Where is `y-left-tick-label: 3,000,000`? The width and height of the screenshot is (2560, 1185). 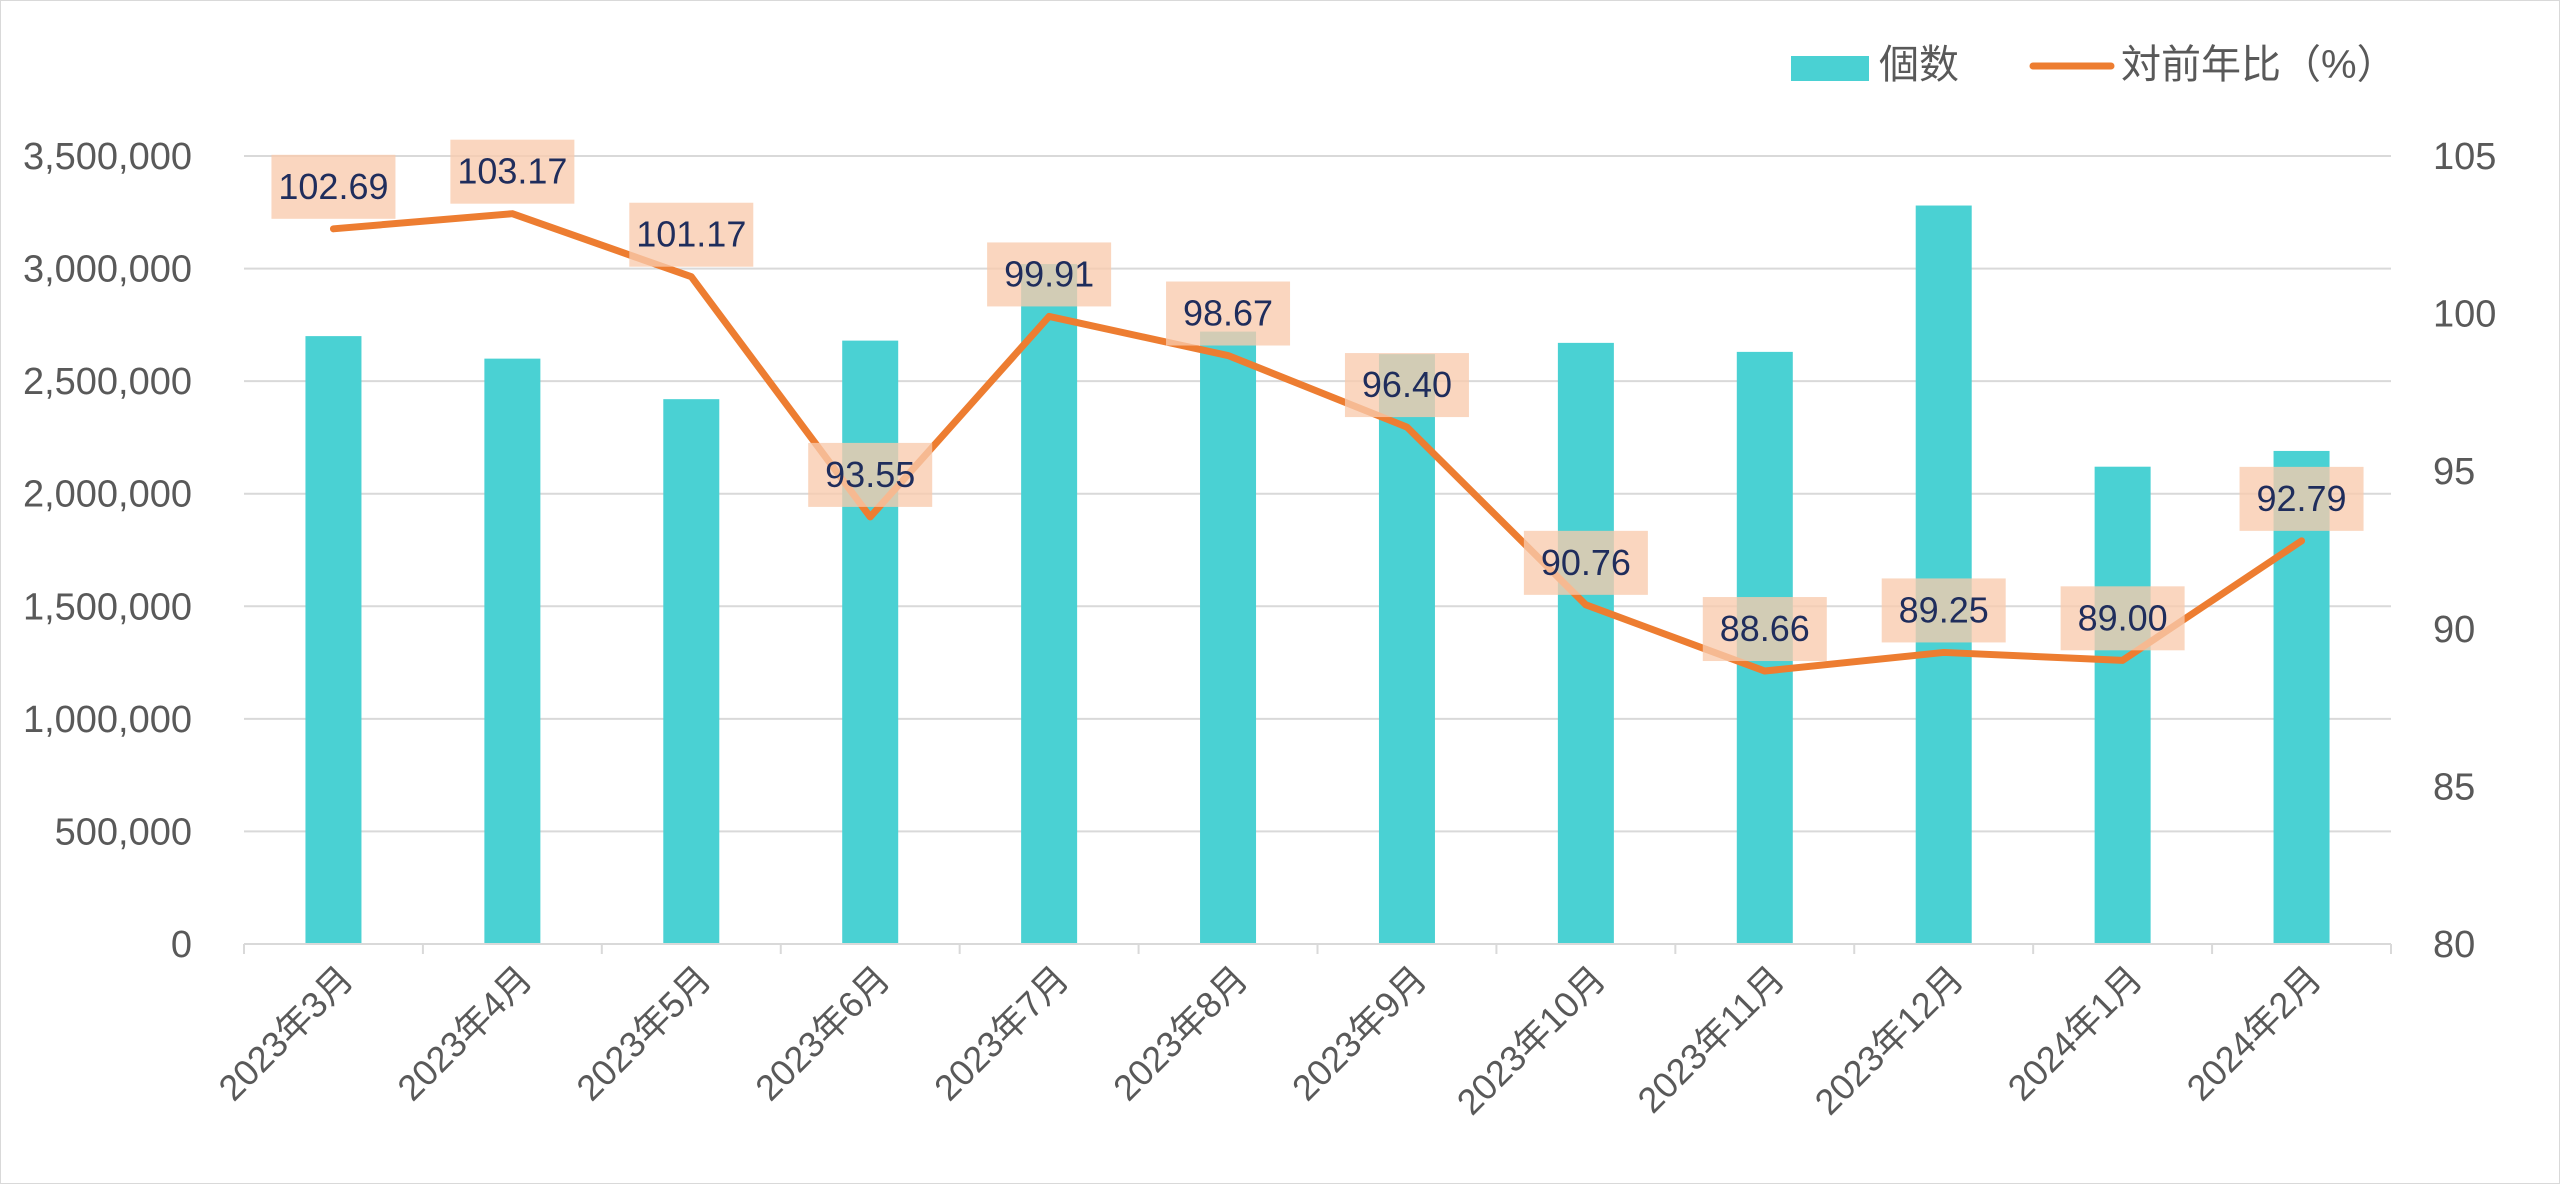
y-left-tick-label: 3,000,000 is located at coordinates (107, 270).